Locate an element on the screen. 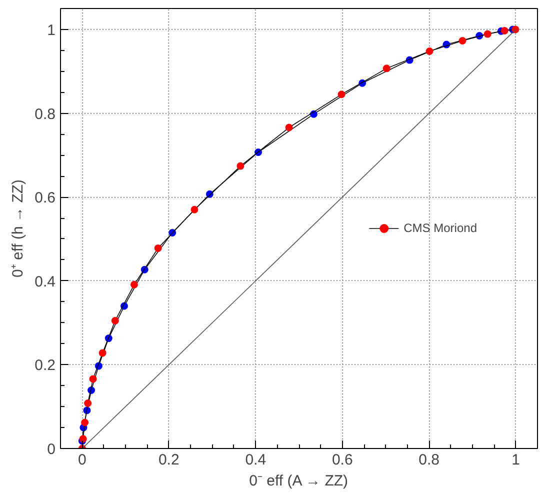 Image resolution: width=545 pixels, height=498 pixels. y-tick-label: 0.8 is located at coordinates (45, 114).